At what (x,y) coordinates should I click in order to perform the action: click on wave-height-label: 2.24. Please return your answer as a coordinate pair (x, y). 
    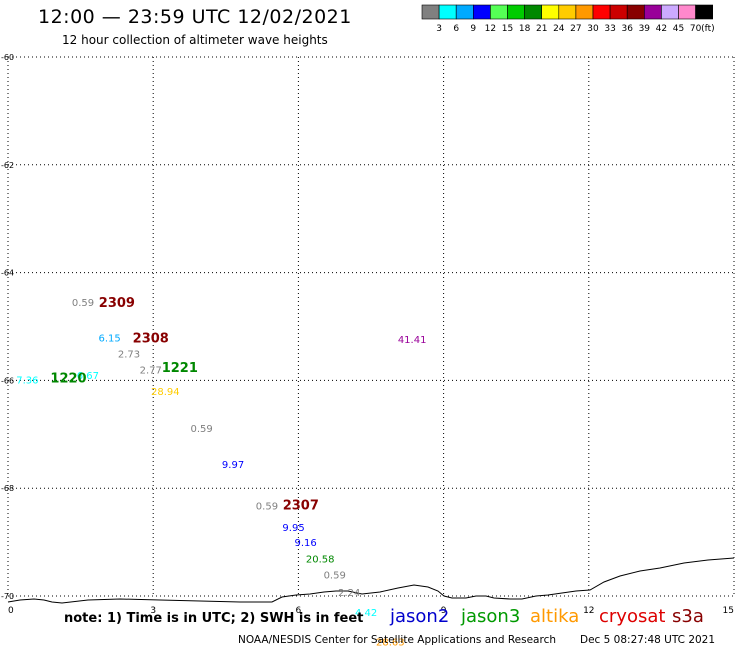
    Looking at the image, I should click on (349, 593).